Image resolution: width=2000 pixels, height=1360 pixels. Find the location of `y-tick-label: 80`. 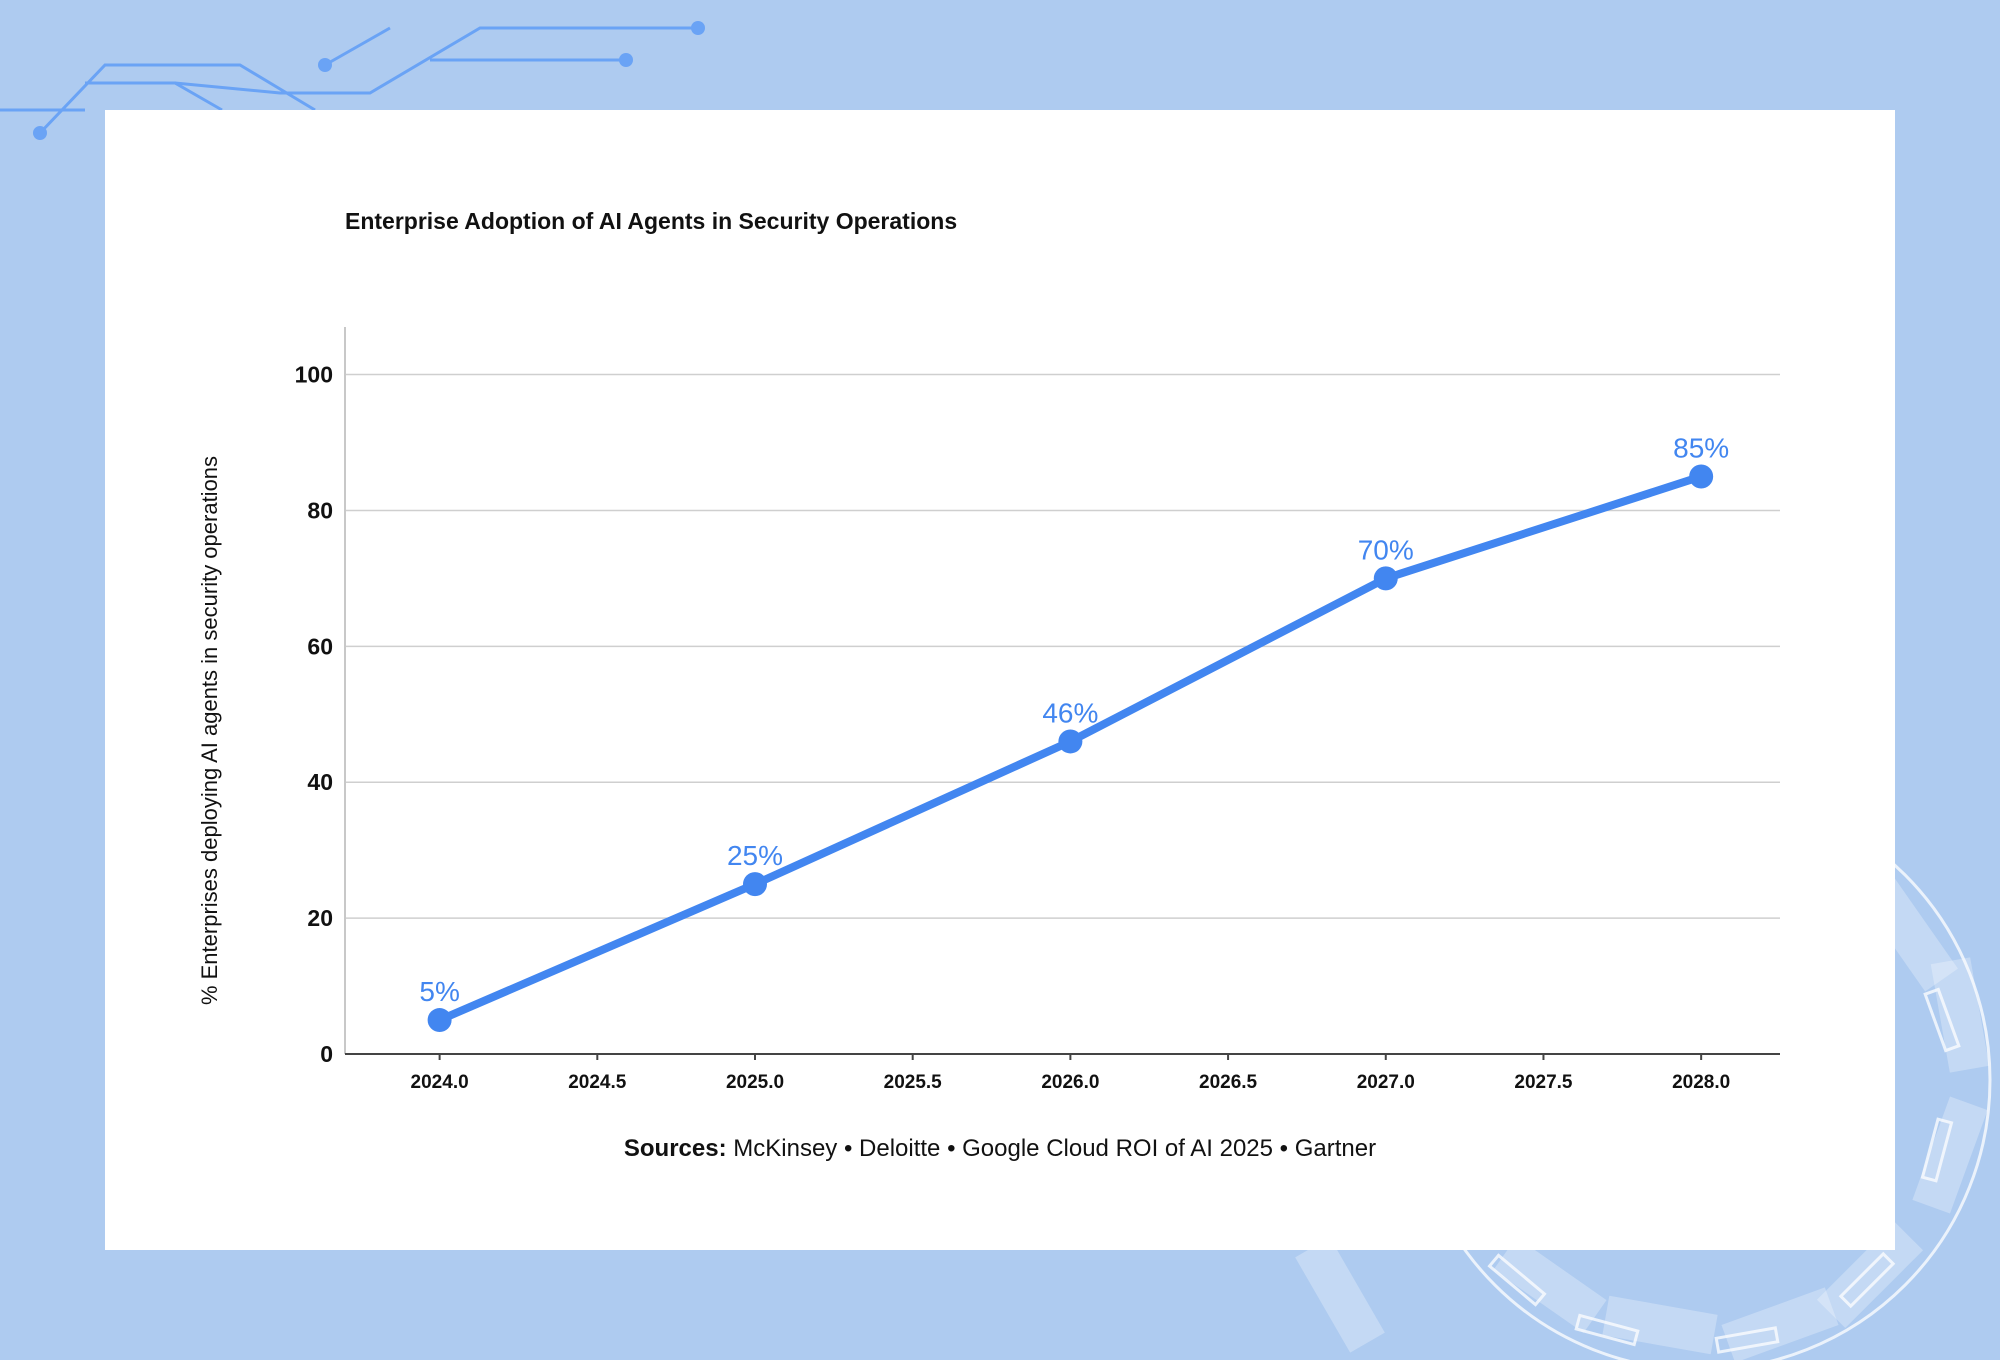

y-tick-label: 80 is located at coordinates (320, 510).